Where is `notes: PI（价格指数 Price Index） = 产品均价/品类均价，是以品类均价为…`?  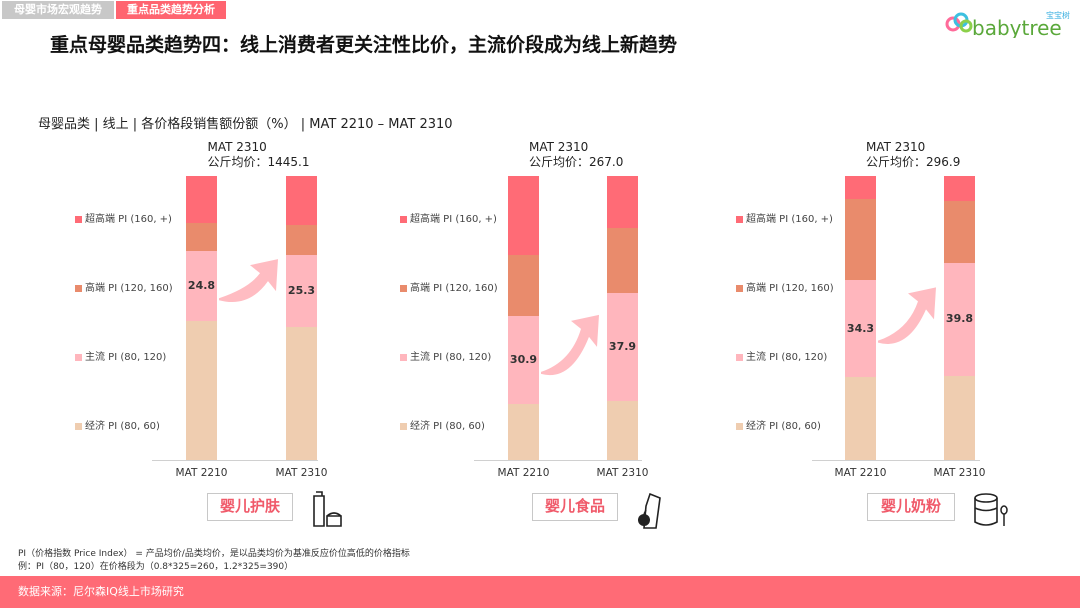 notes: PI（价格指数 Price Index） = 产品均价/品类均价，是以品类均价为… is located at coordinates (214, 561).